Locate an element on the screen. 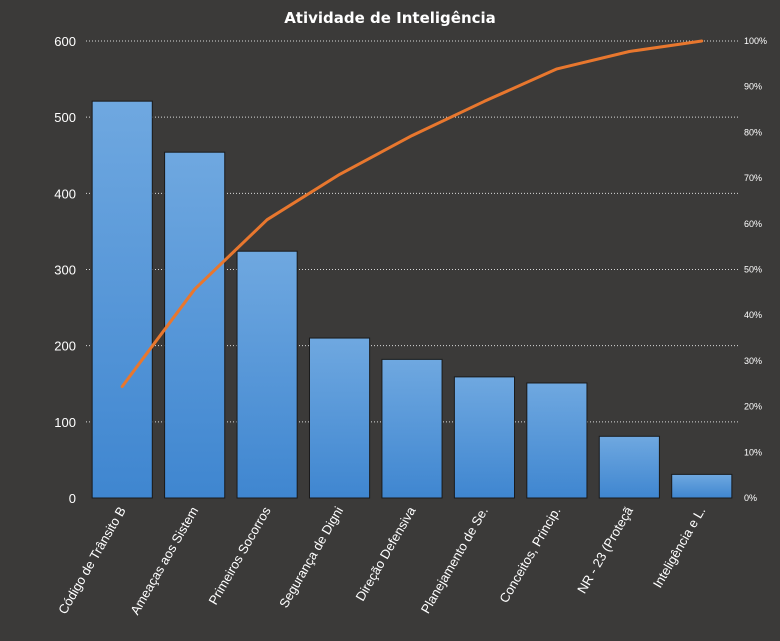 Image resolution: width=780 pixels, height=641 pixels. x-tick-label: NR - 23 (Proteçã is located at coordinates (605, 549).